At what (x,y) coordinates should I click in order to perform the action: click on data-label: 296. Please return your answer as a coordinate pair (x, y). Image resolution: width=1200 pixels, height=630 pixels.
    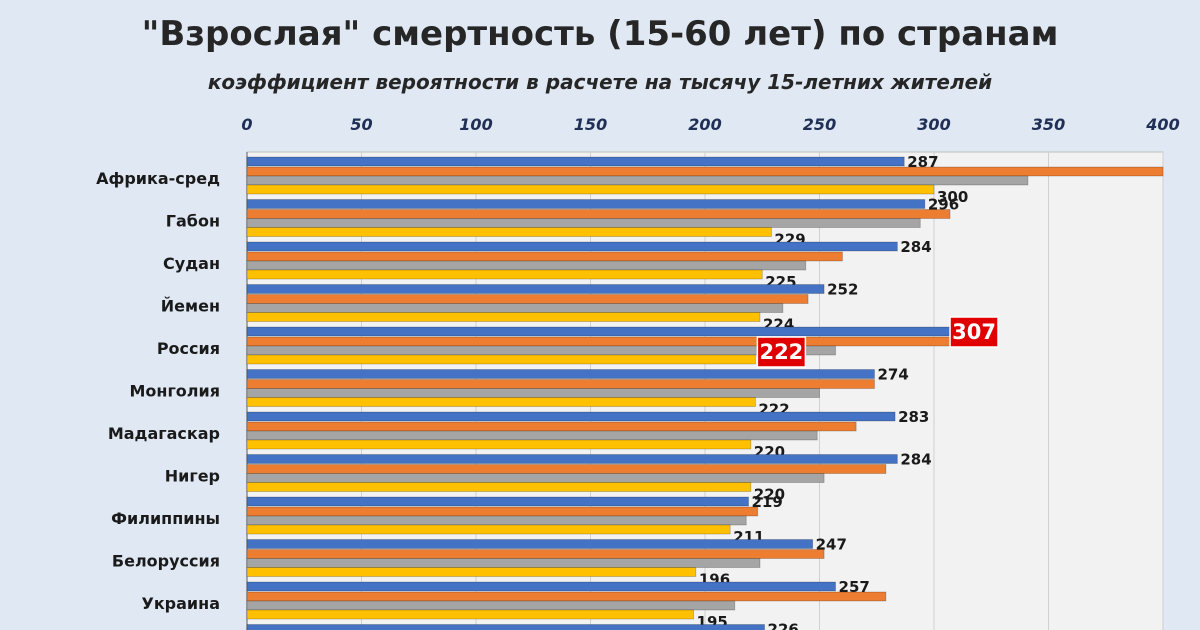
    Looking at the image, I should click on (943, 205).